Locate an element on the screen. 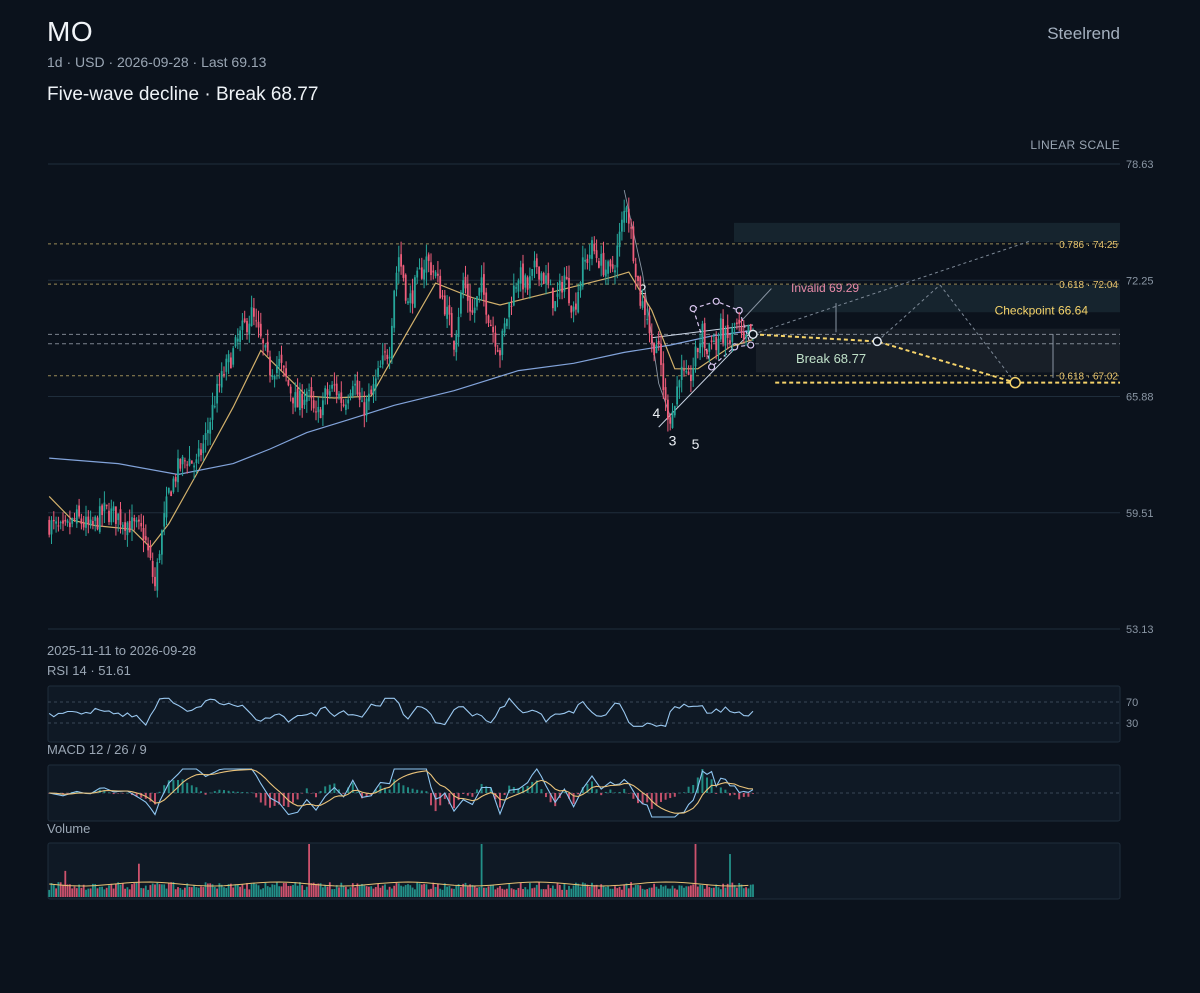 This screenshot has height=993, width=1200. chart-meta: 1d · USD · 2026-09-28 · Last 69.13 is located at coordinates (157, 62).